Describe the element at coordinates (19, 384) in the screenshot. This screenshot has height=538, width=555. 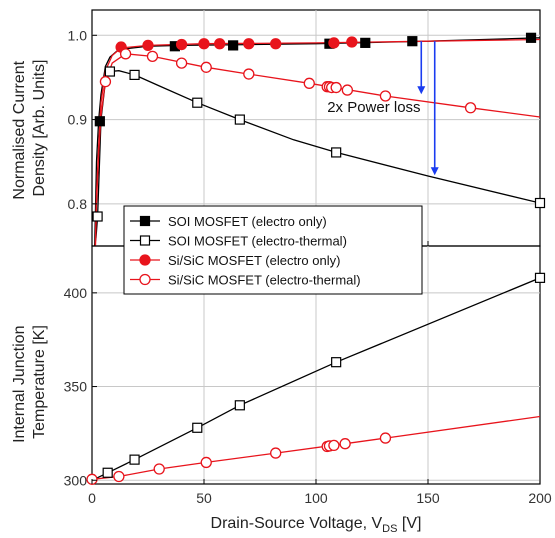
I see `bottom-ylabel-line1: Internal Junction` at that location.